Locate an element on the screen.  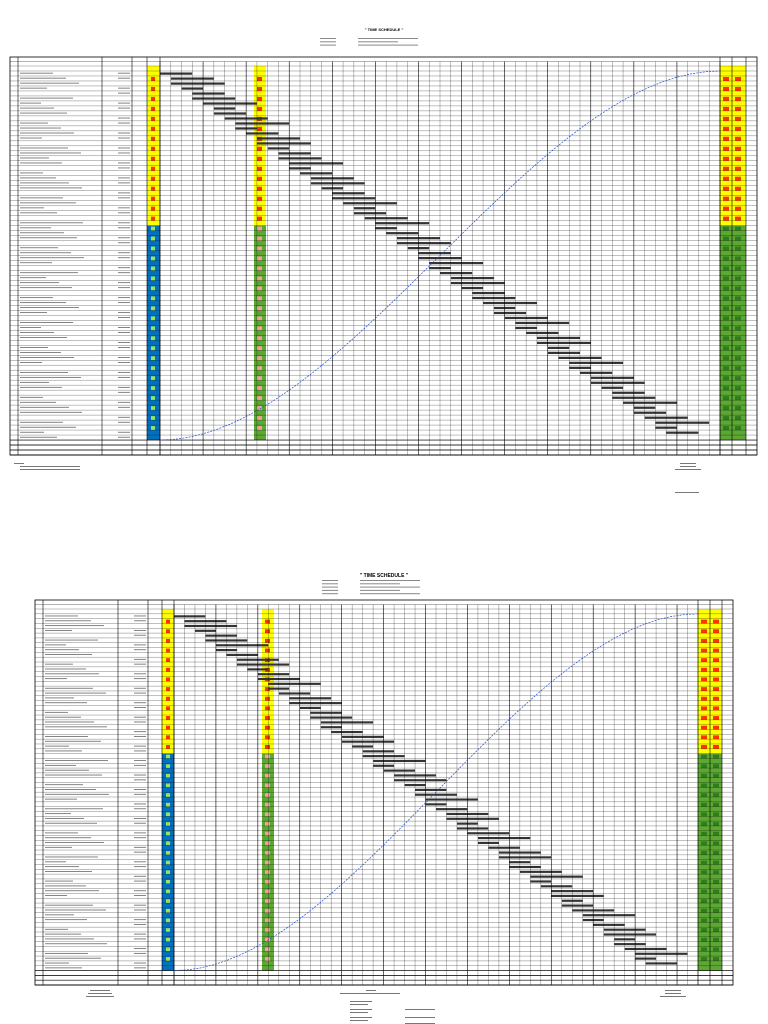
sheet-1-title: " TIME SCHEDULE " is located at coordinates (384, 29).